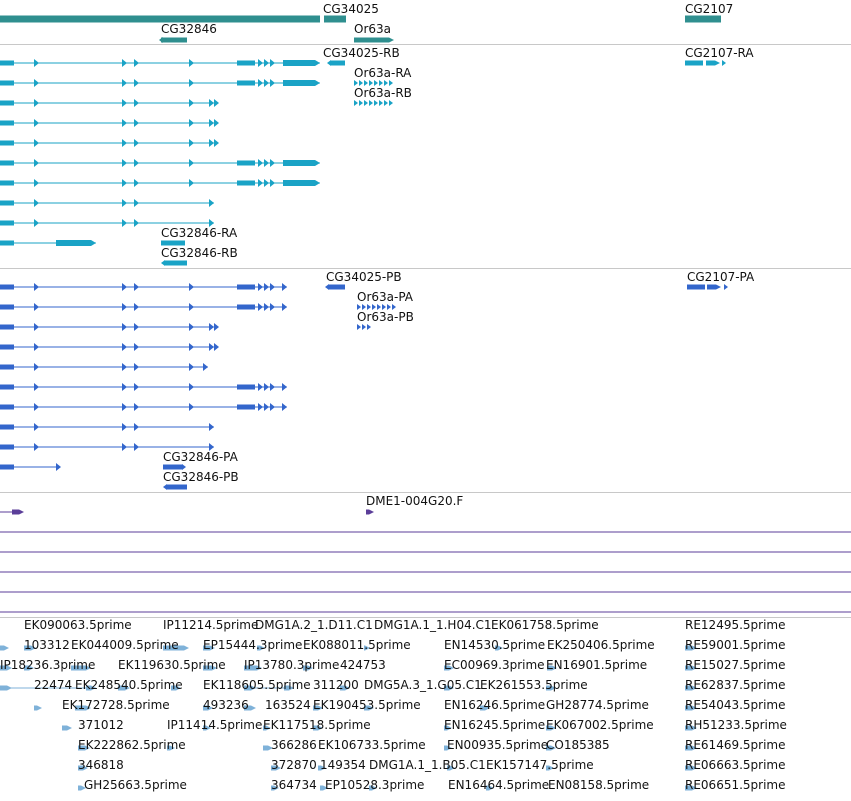 The image size is (851, 801). I want to click on exon-arrow, so click(301, 183).